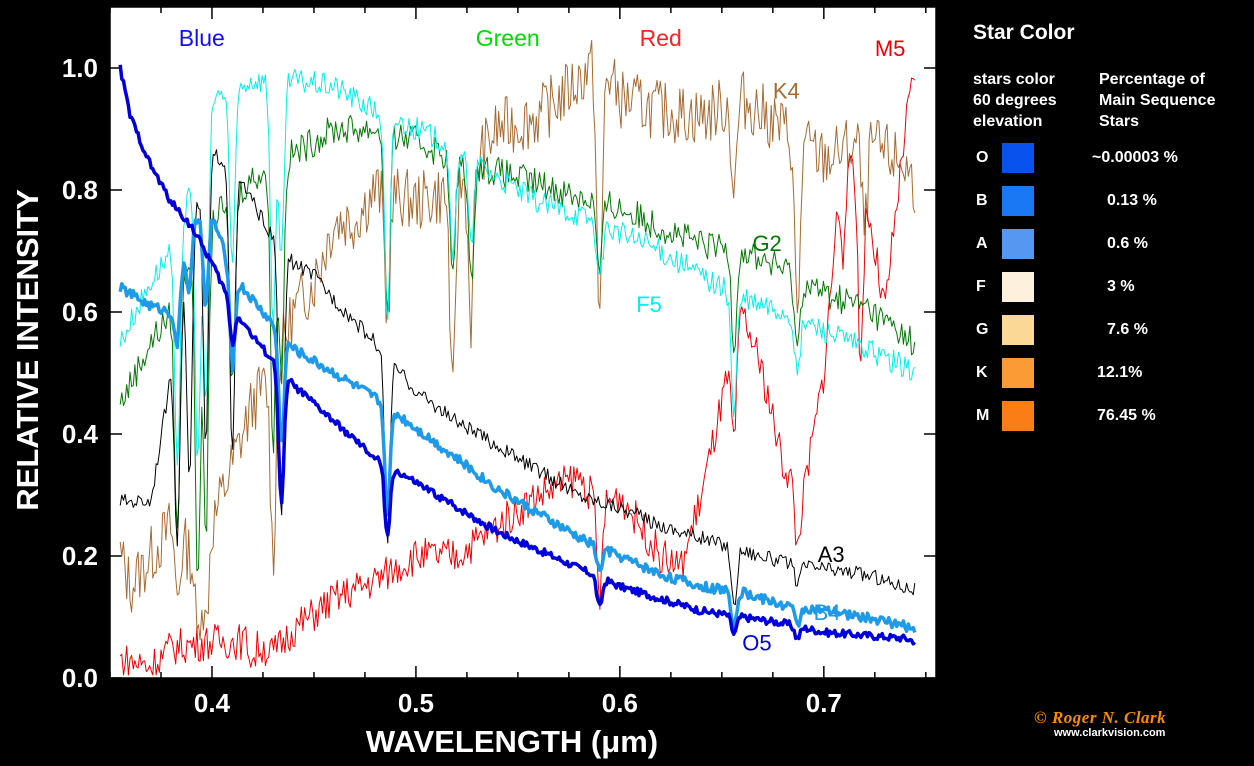 This screenshot has height=766, width=1254. I want to click on legend-row-a: A 0.6 %, so click(1097, 245).